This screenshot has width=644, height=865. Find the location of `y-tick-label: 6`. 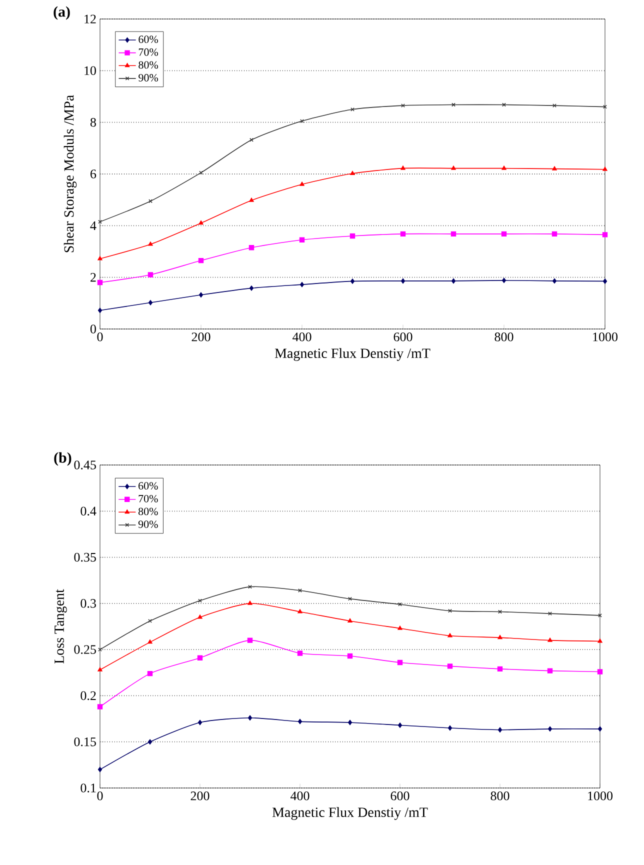

y-tick-label: 6 is located at coordinates (93, 174).